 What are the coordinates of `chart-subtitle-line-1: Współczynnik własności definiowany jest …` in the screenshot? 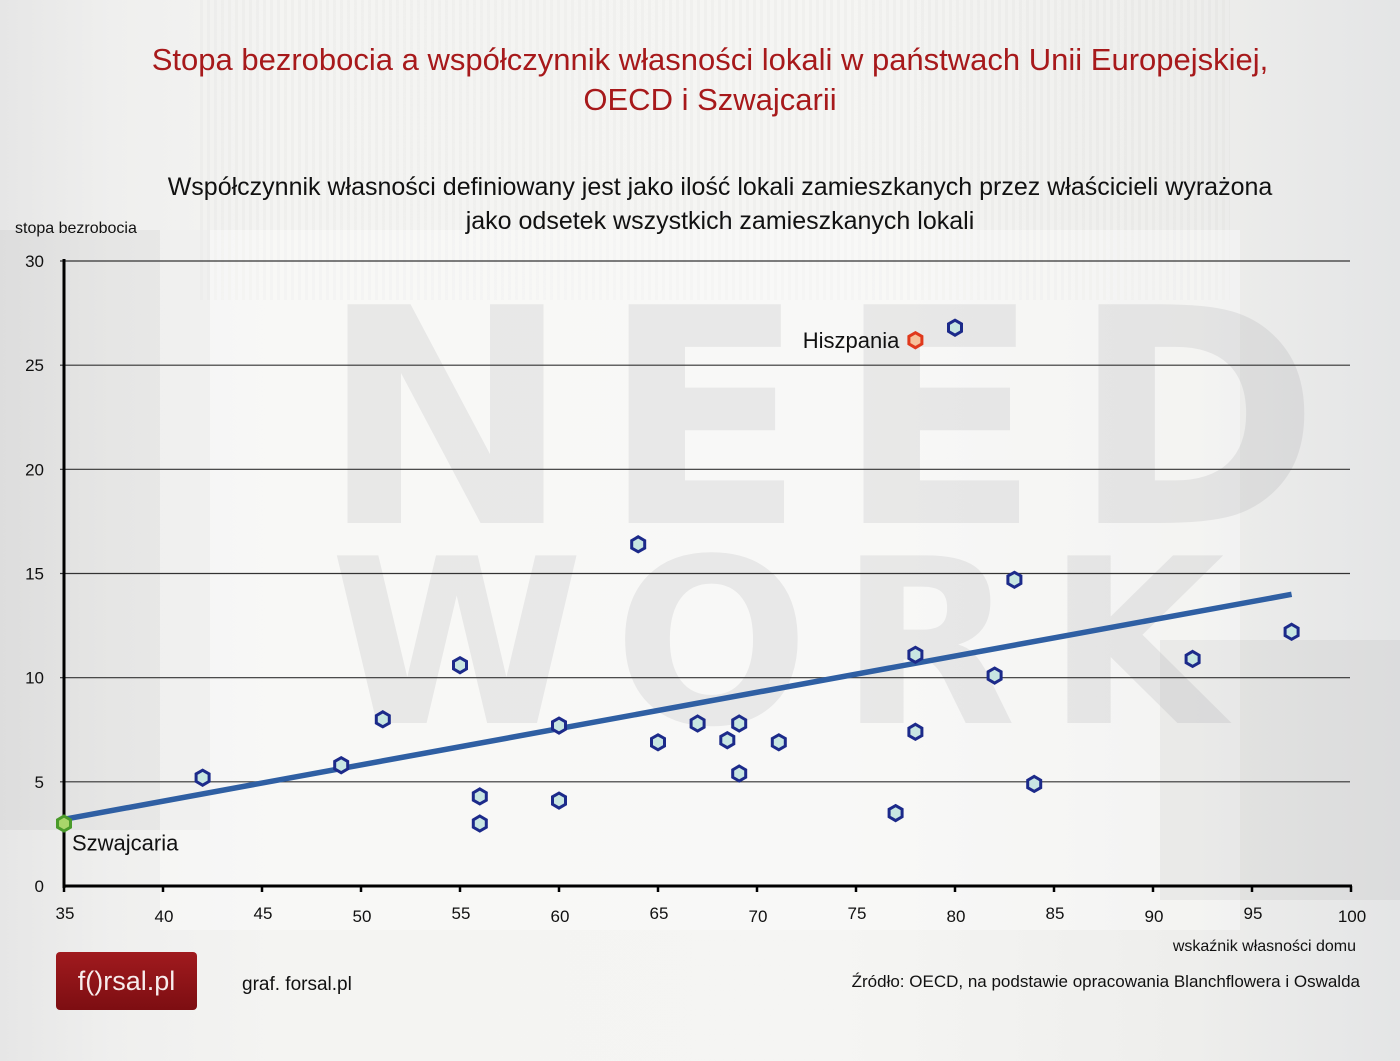 It's located at (720, 187).